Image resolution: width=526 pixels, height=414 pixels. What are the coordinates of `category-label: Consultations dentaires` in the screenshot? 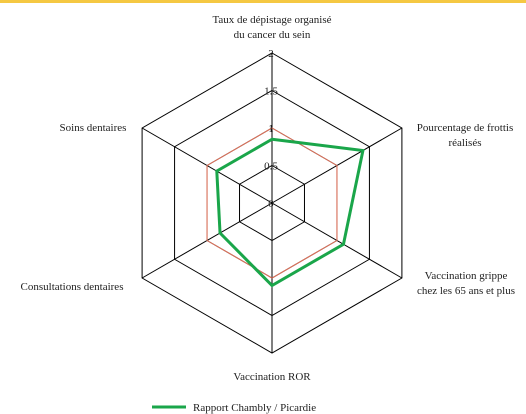 It's located at (72, 287).